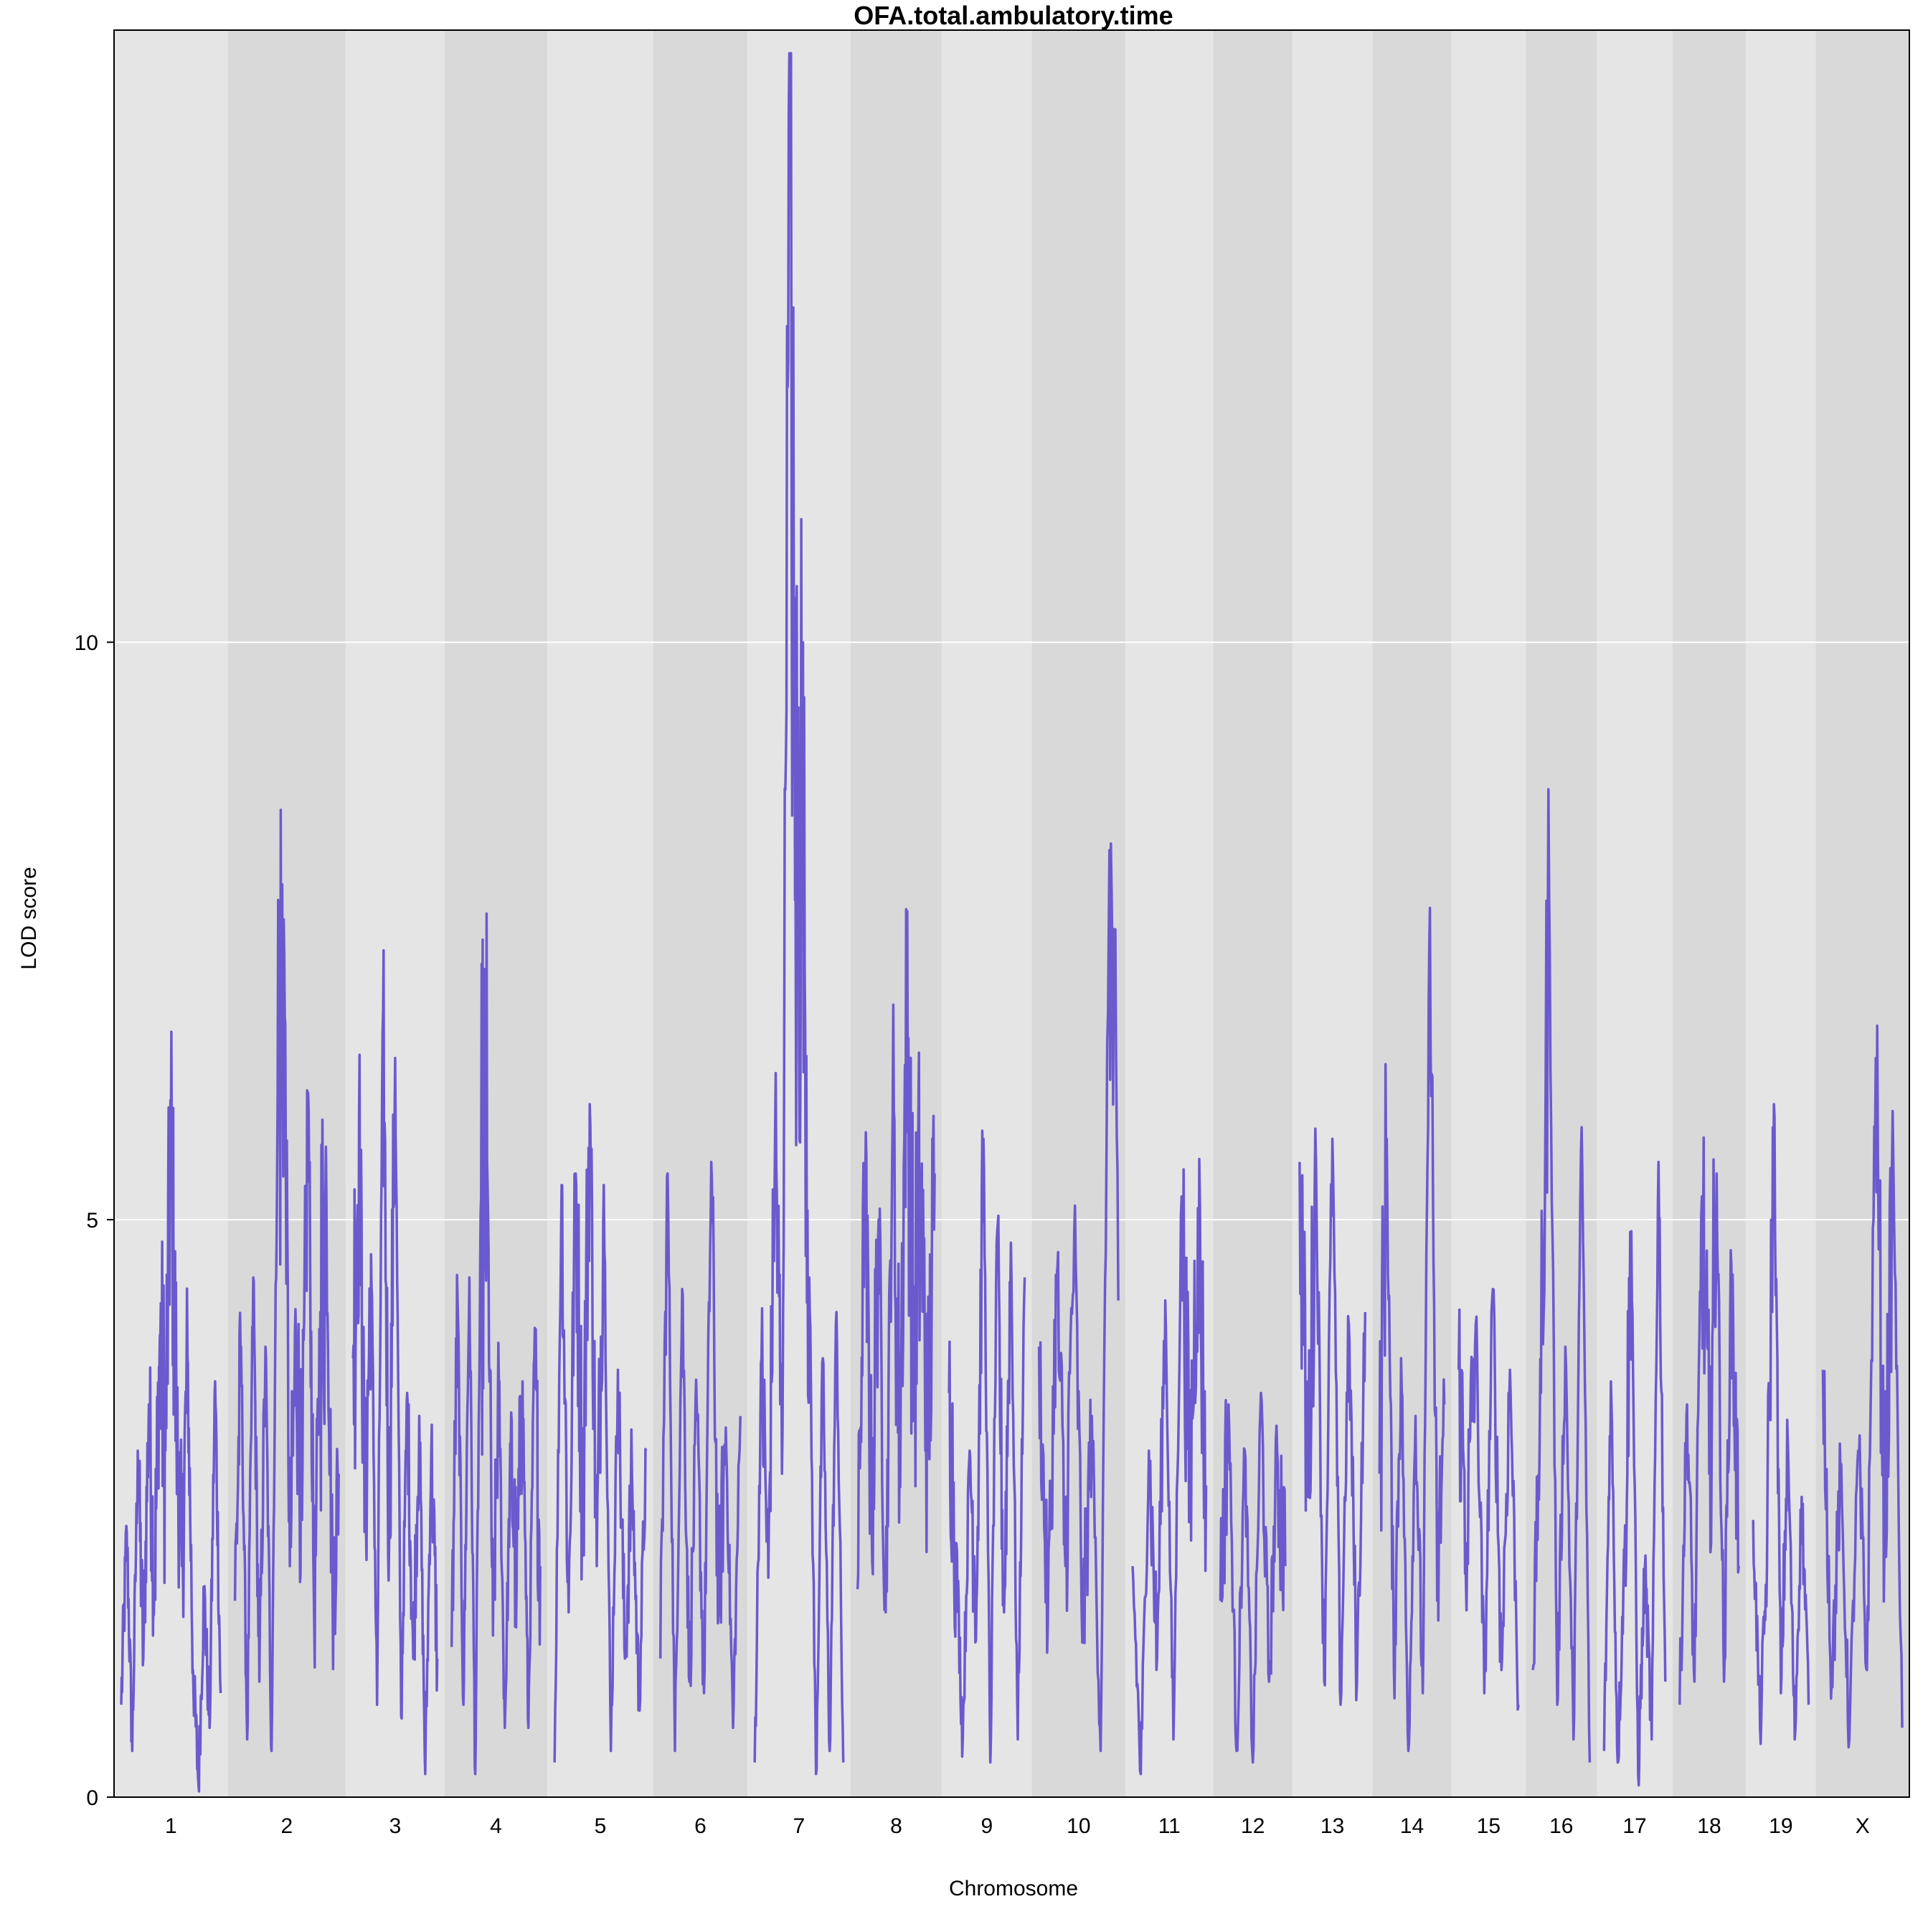 The width and height of the screenshot is (1928, 1932). I want to click on x-tick-label-5: 5, so click(601, 1826).